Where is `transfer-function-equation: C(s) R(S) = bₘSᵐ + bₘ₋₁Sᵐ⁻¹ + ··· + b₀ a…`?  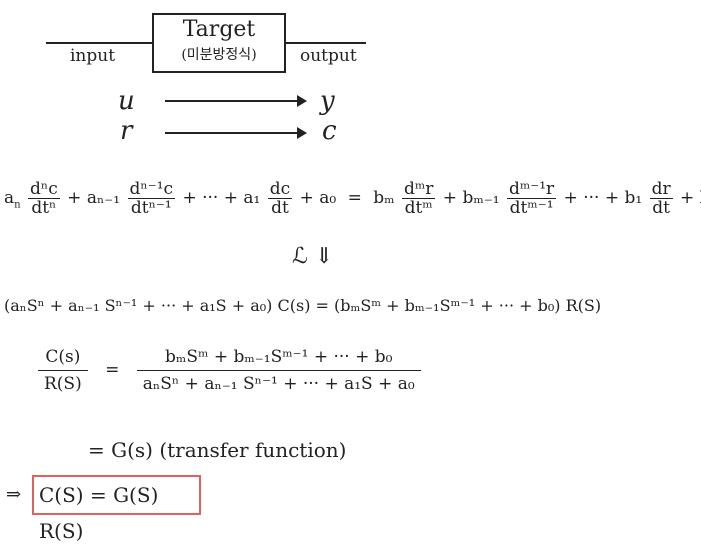 transfer-function-equation: C(s) R(S) = bₘSᵐ + bₘ₋₁Sᵐ⁻¹ + ··· + b₀ a… is located at coordinates (229, 370).